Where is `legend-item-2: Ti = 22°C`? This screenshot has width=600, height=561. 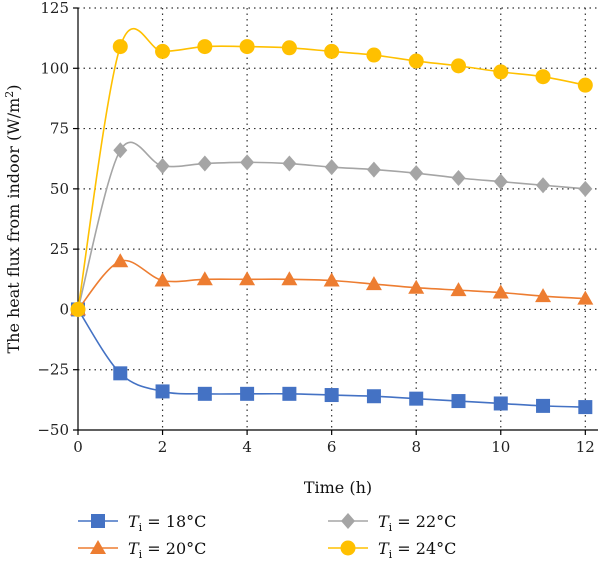 legend-item-2: Ti = 22°C is located at coordinates (392, 523).